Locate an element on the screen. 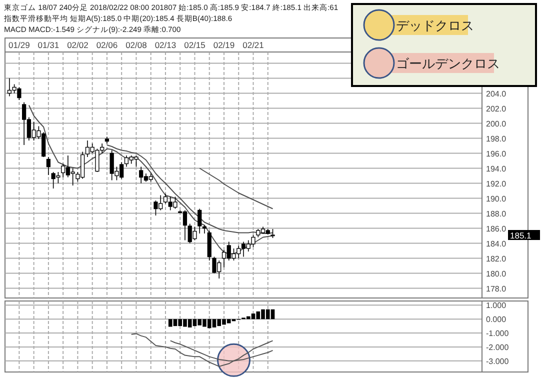  x-tick-label: 02/06 is located at coordinates (107, 45).